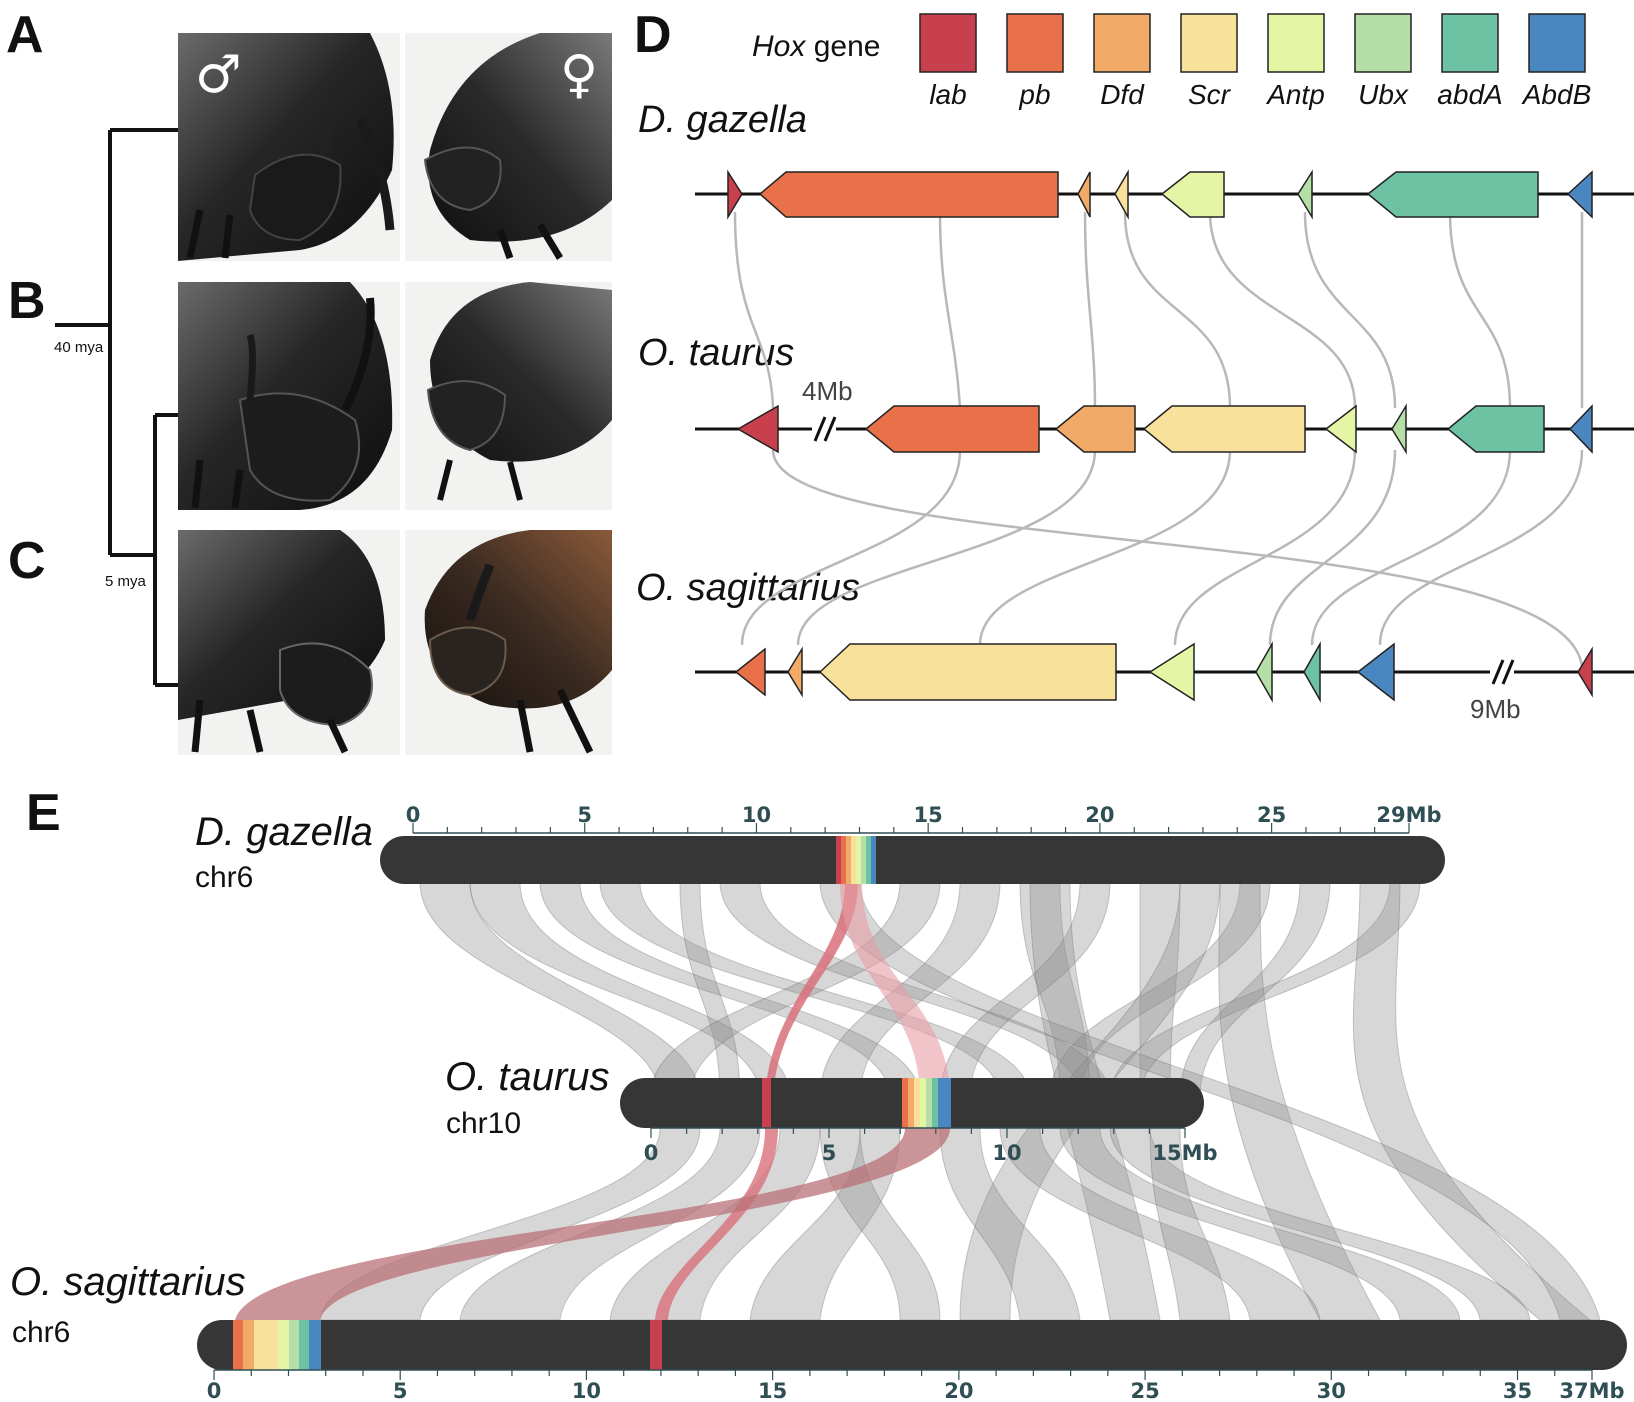 The width and height of the screenshot is (1634, 1402). I want to click on axis-tick-label: 15Mb, so click(1184, 1153).